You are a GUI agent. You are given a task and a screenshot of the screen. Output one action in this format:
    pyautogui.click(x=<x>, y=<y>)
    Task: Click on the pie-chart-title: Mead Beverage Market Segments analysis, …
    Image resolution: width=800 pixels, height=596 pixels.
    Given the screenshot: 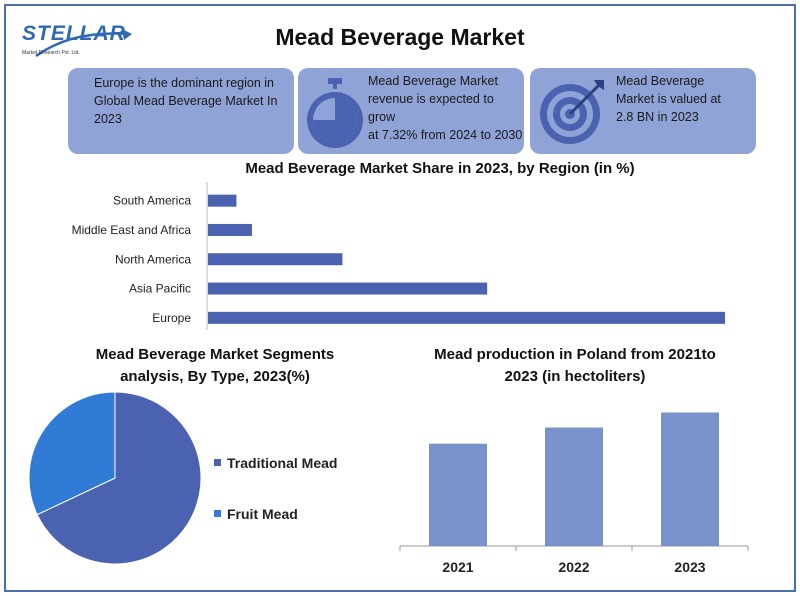 What is the action you would take?
    pyautogui.click(x=215, y=366)
    